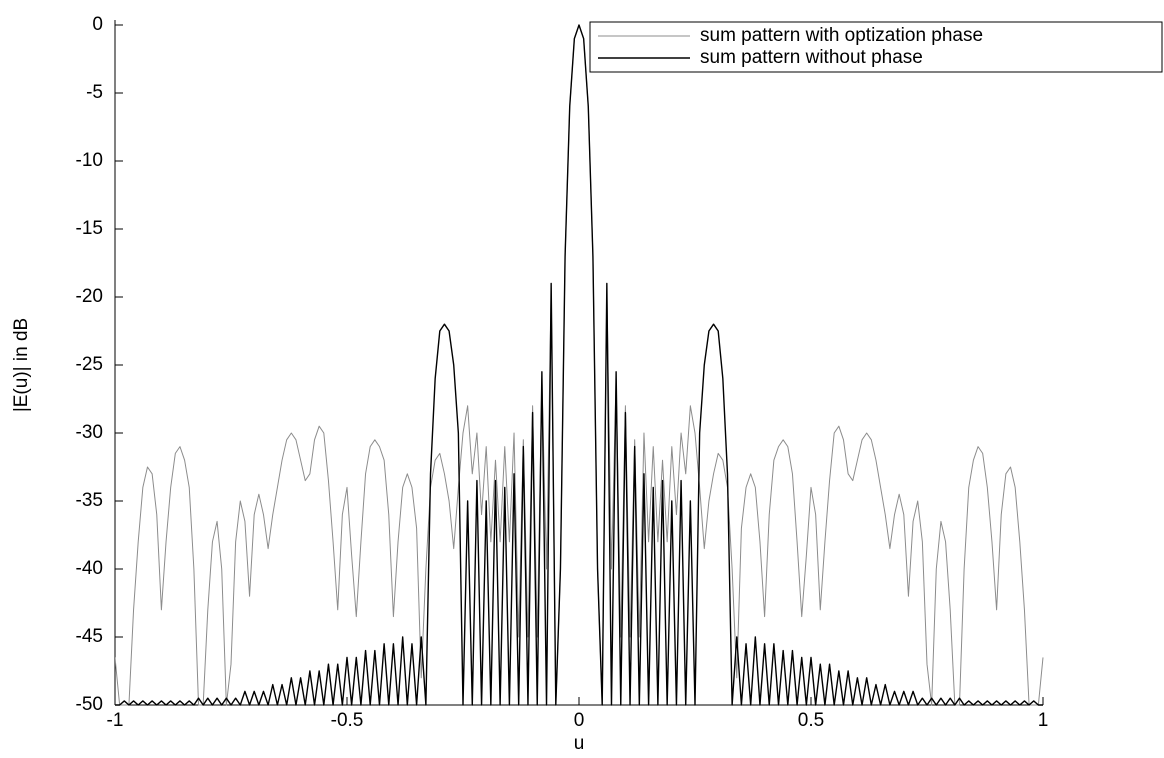 Image resolution: width=1164 pixels, height=758 pixels. What do you see at coordinates (579, 720) in the screenshot?
I see `x-tick-label: 0` at bounding box center [579, 720].